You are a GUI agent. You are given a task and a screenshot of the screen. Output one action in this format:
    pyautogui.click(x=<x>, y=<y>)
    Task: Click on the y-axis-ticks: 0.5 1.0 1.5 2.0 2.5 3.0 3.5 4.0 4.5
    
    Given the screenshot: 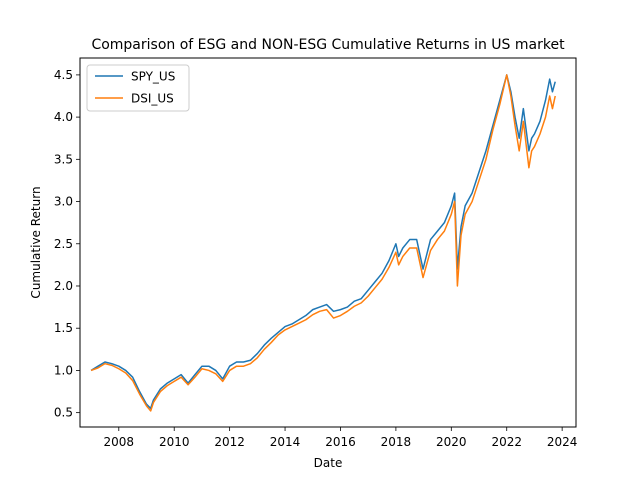 What is the action you would take?
    pyautogui.click(x=67, y=244)
    